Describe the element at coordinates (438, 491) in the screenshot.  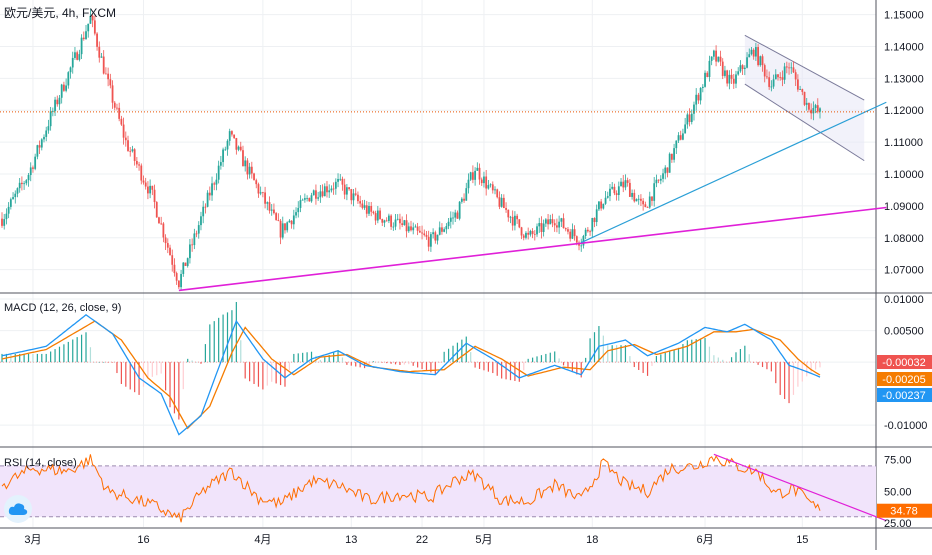
I see `rsi-band` at that location.